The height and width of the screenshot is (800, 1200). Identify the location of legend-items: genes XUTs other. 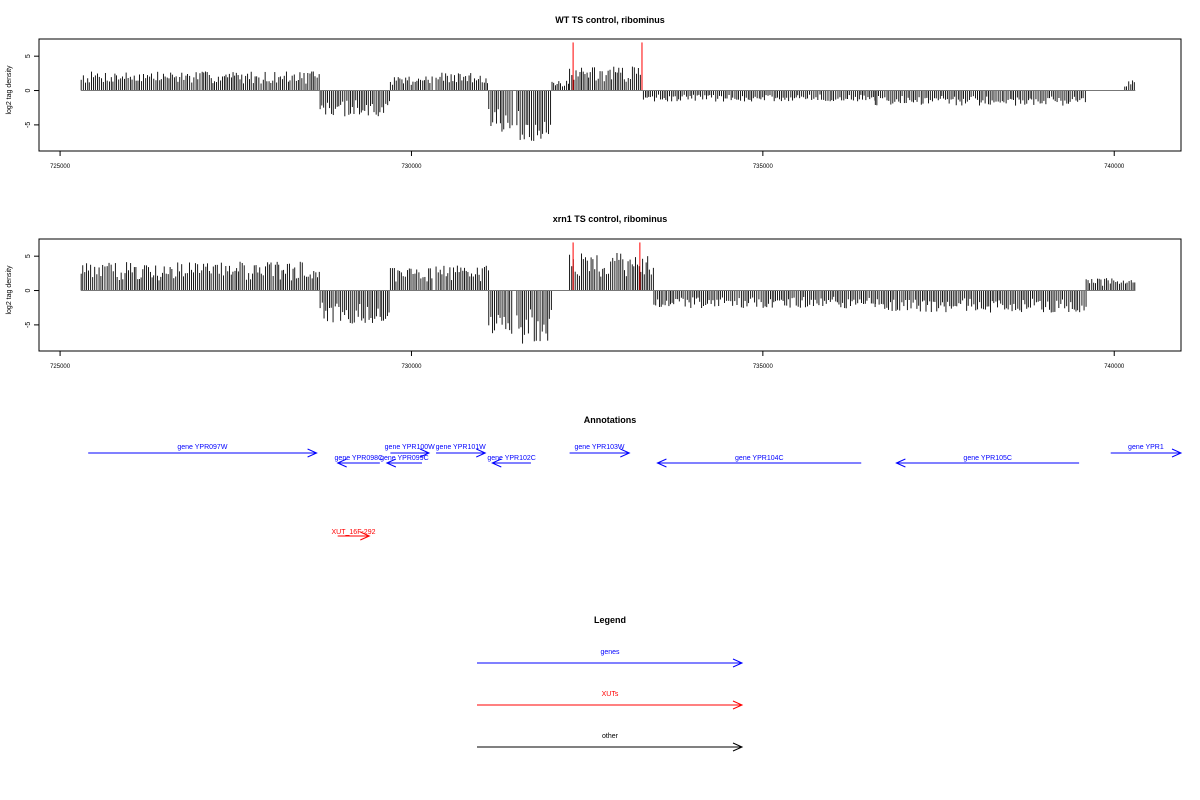
(610, 700).